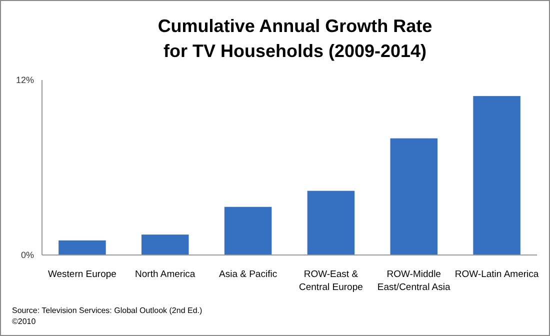  Describe the element at coordinates (497, 274) in the screenshot. I see `x-tick-label: ROW-Latin America` at that location.